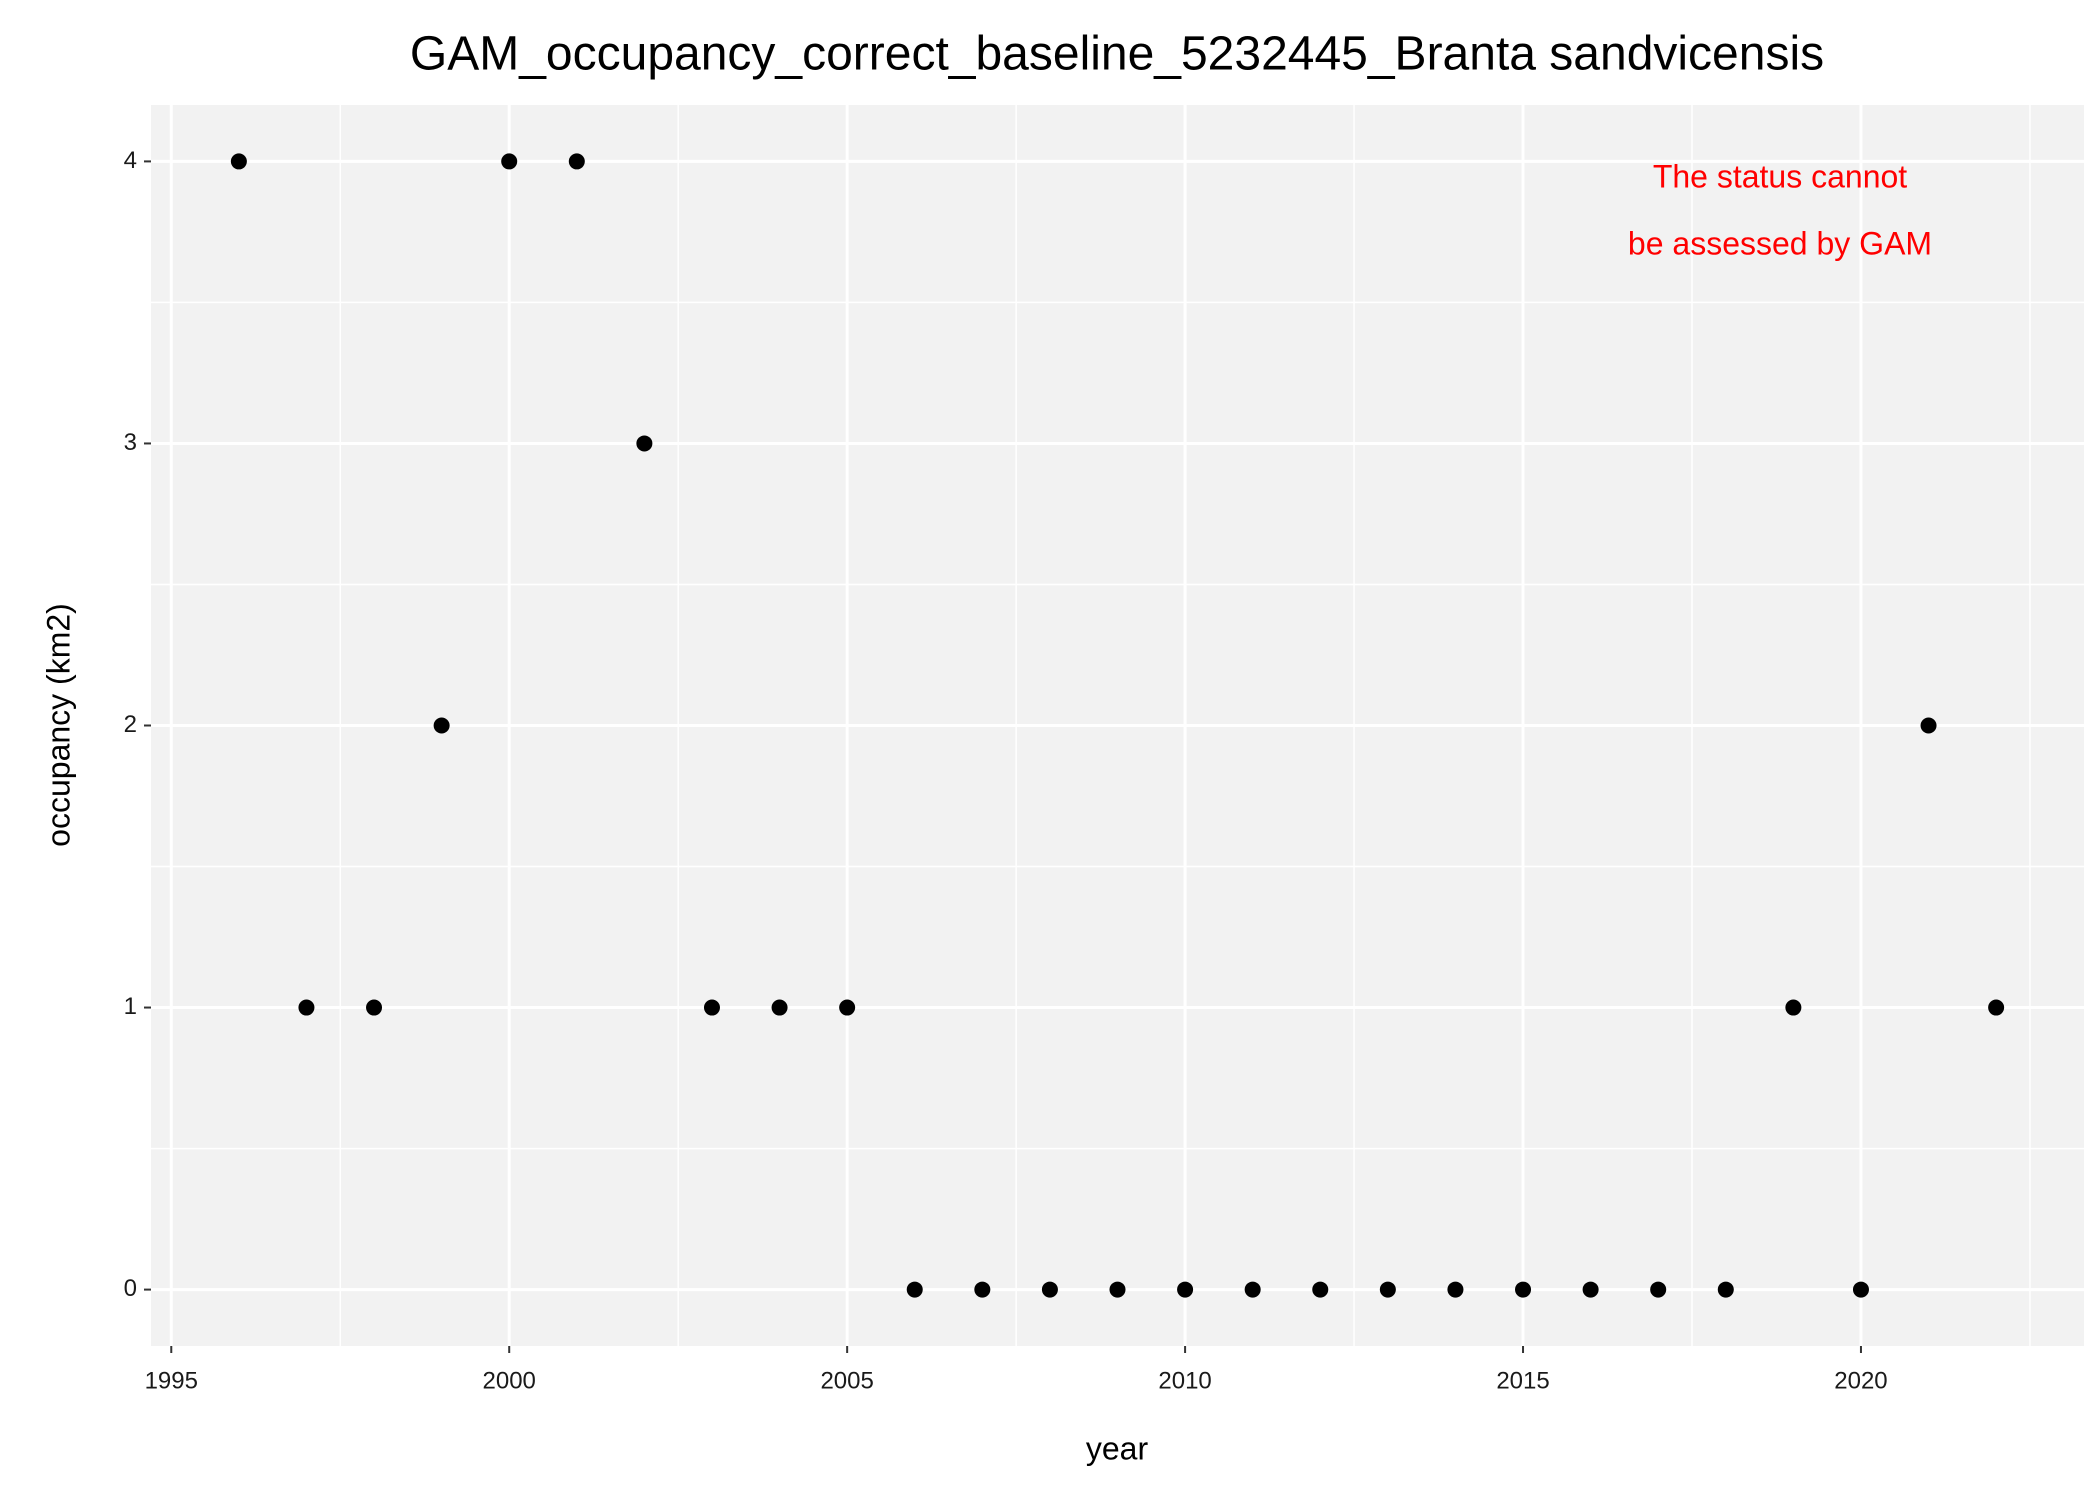 Image resolution: width=2100 pixels, height=1499 pixels. What do you see at coordinates (130, 724) in the screenshot?
I see `y-tick-label: 2` at bounding box center [130, 724].